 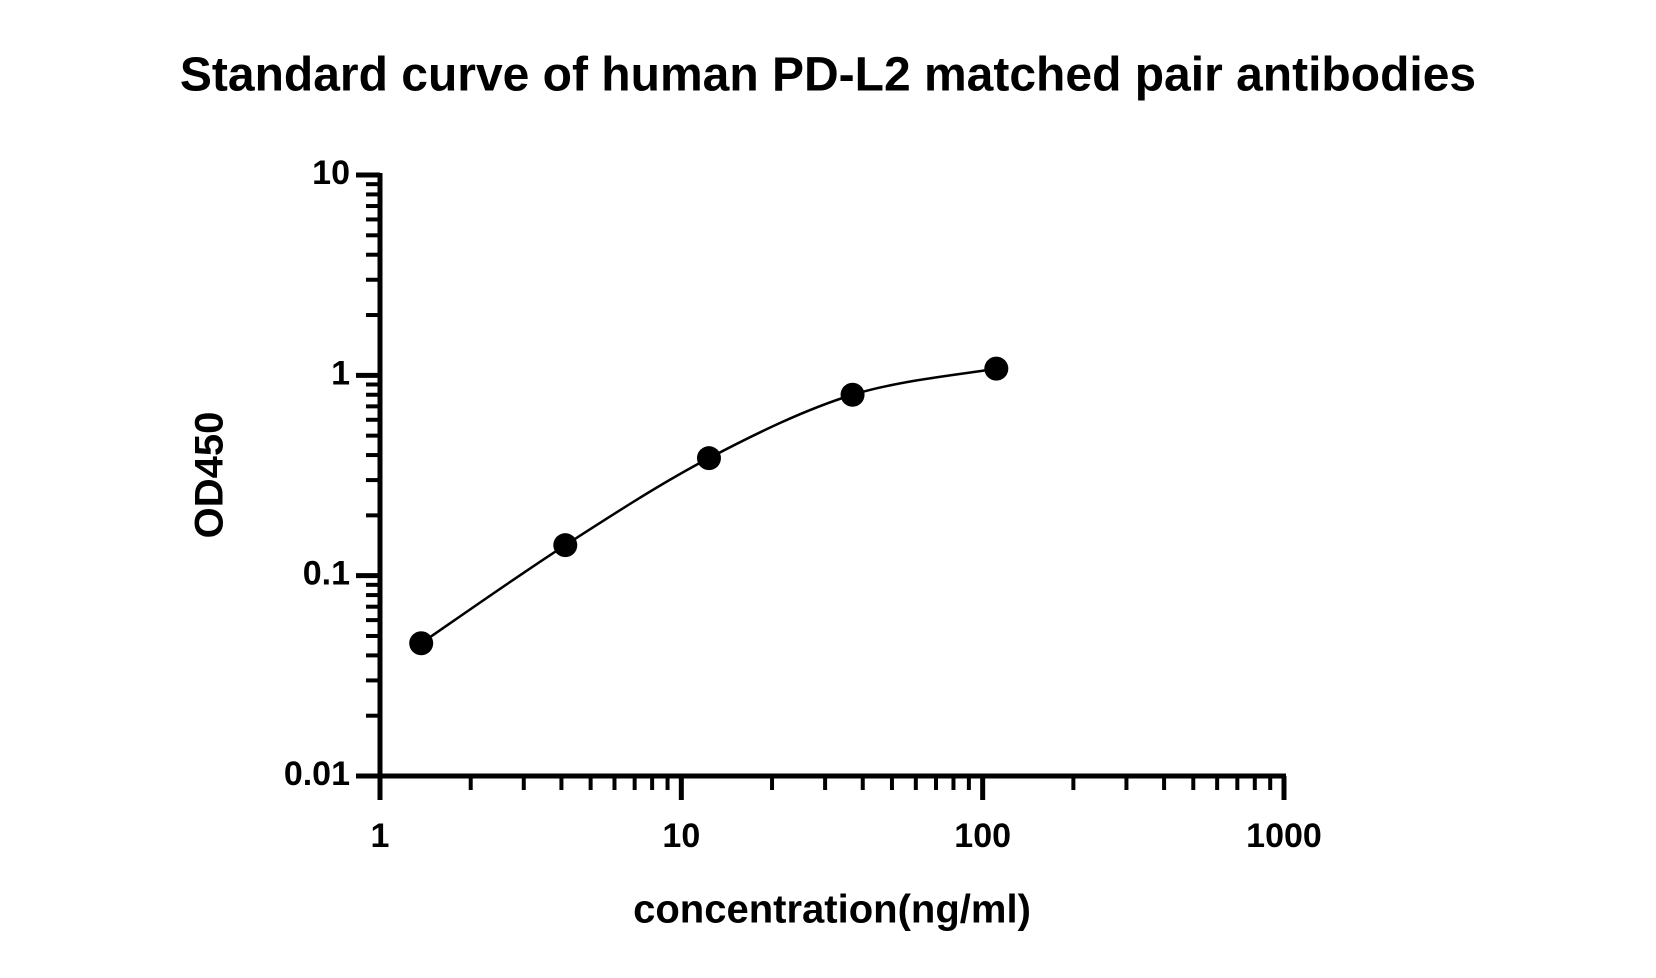 I want to click on x-tick-label: 1000, so click(x=1284, y=836).